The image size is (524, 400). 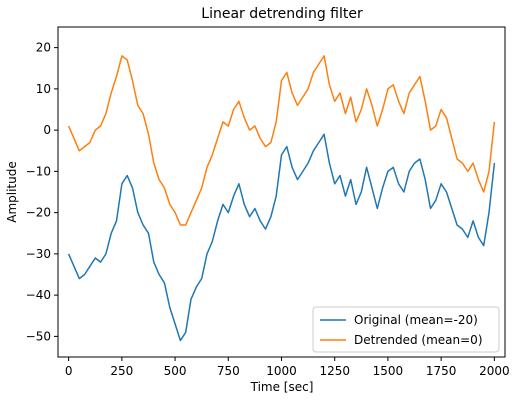 I want to click on legend-box, so click(x=406, y=329).